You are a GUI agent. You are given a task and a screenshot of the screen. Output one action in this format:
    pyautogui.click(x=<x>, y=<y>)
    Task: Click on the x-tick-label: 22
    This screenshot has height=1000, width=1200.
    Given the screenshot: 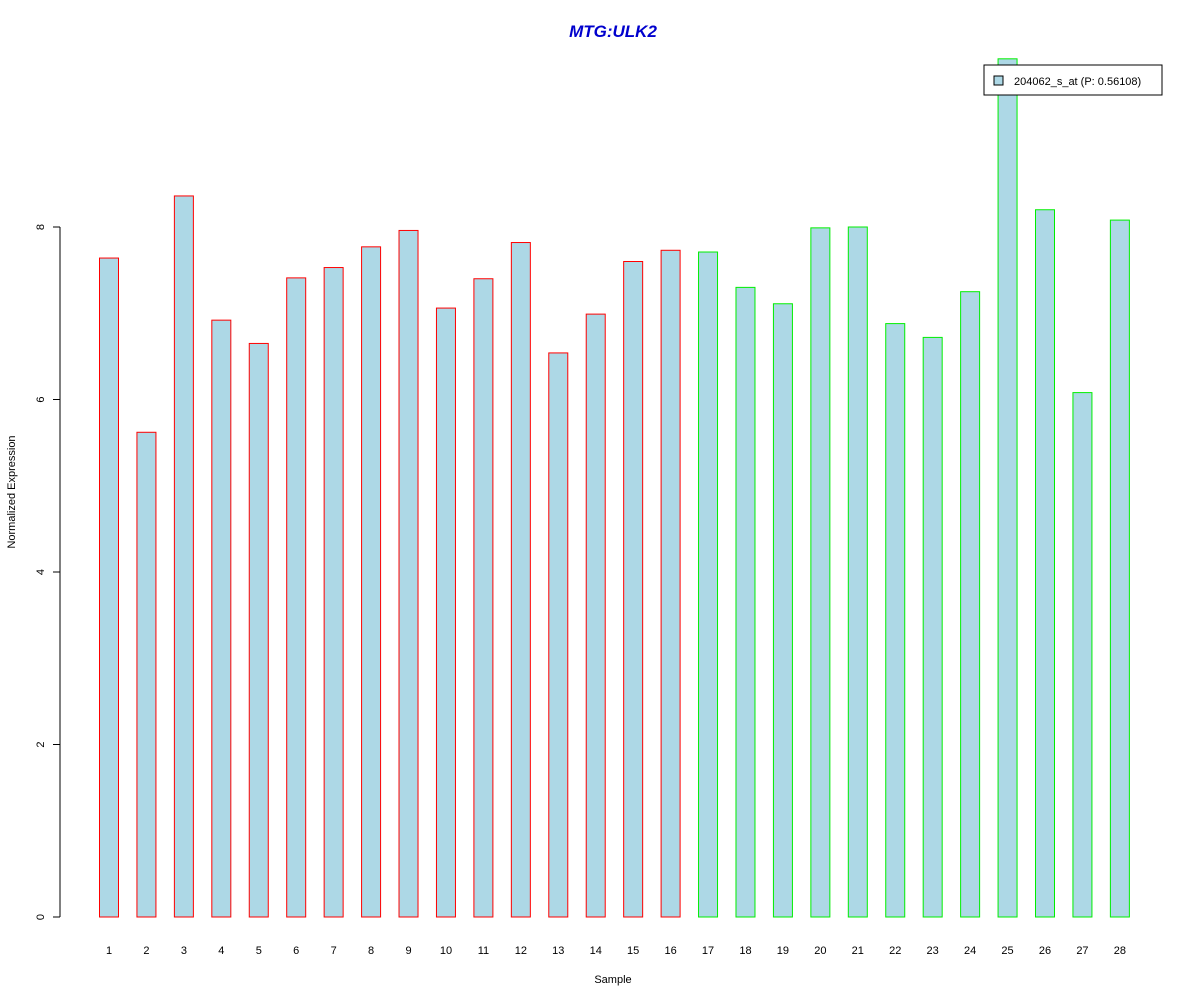 What is the action you would take?
    pyautogui.click(x=895, y=951)
    